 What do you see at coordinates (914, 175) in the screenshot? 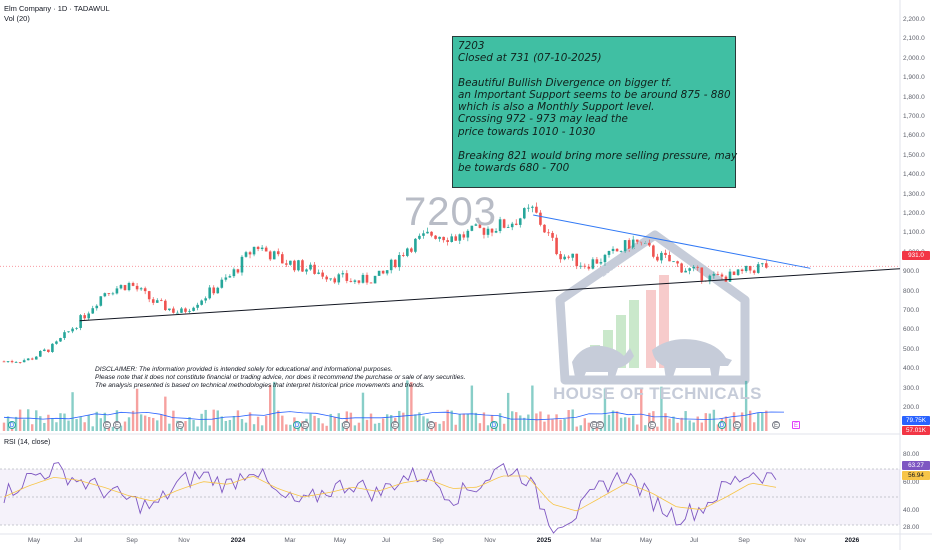
I see `price-tick: 1,400.0` at bounding box center [914, 175].